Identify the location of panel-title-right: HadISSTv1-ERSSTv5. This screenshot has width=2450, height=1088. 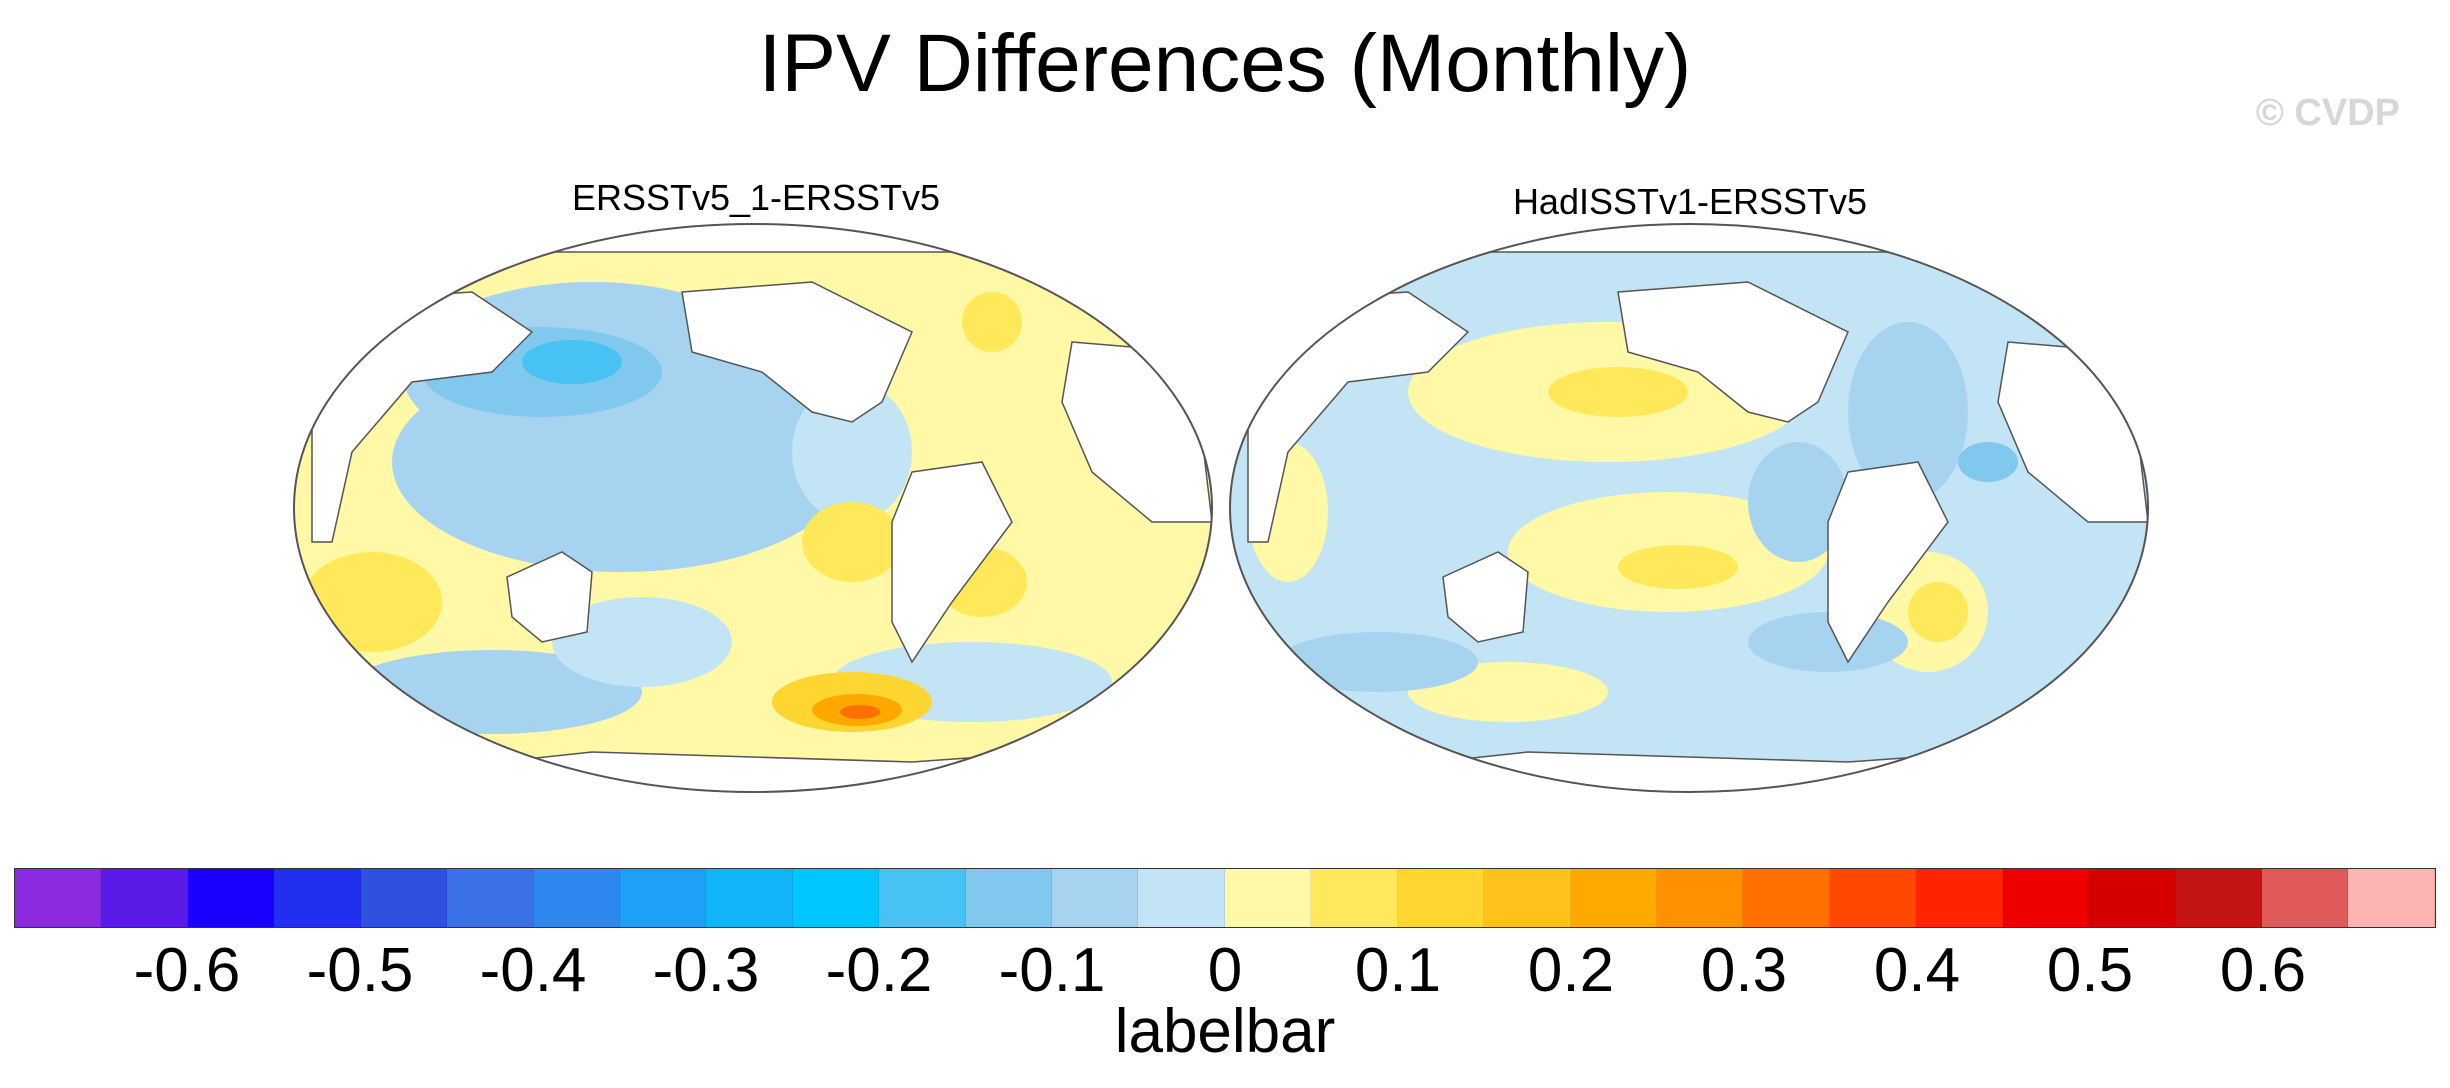
(1690, 201).